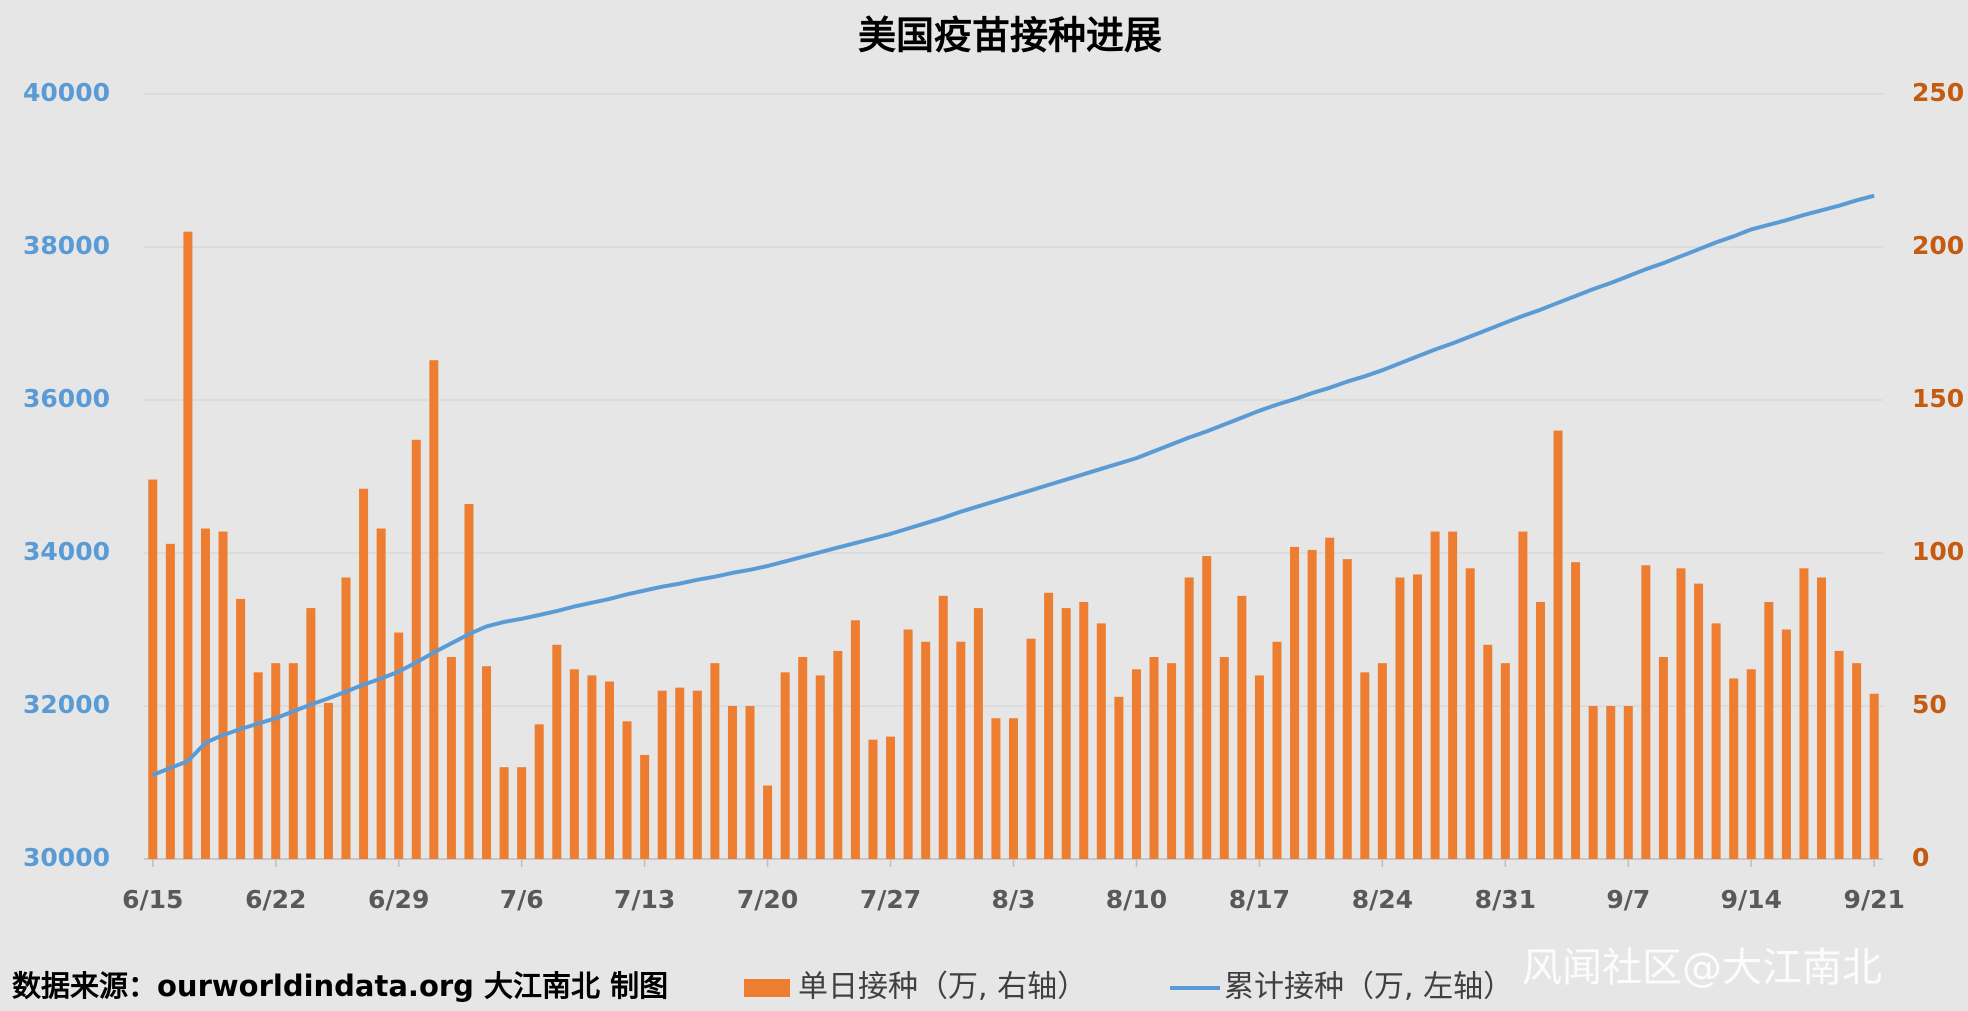  What do you see at coordinates (1751, 899) in the screenshot?
I see `x-tick-label: 9/14` at bounding box center [1751, 899].